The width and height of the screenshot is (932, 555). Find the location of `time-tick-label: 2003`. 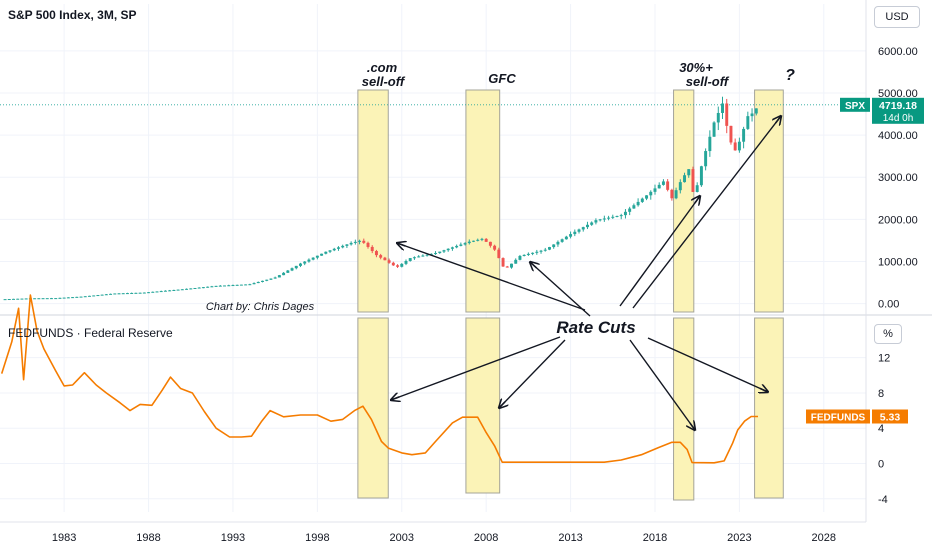

time-tick-label: 2003 is located at coordinates (402, 538).